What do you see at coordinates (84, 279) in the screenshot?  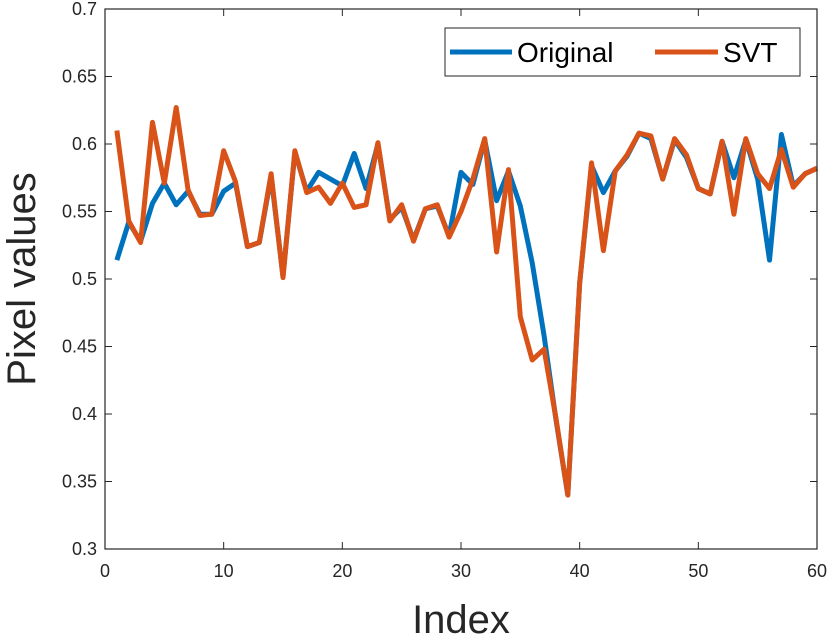 I see `y-tick-label: 0.5` at bounding box center [84, 279].